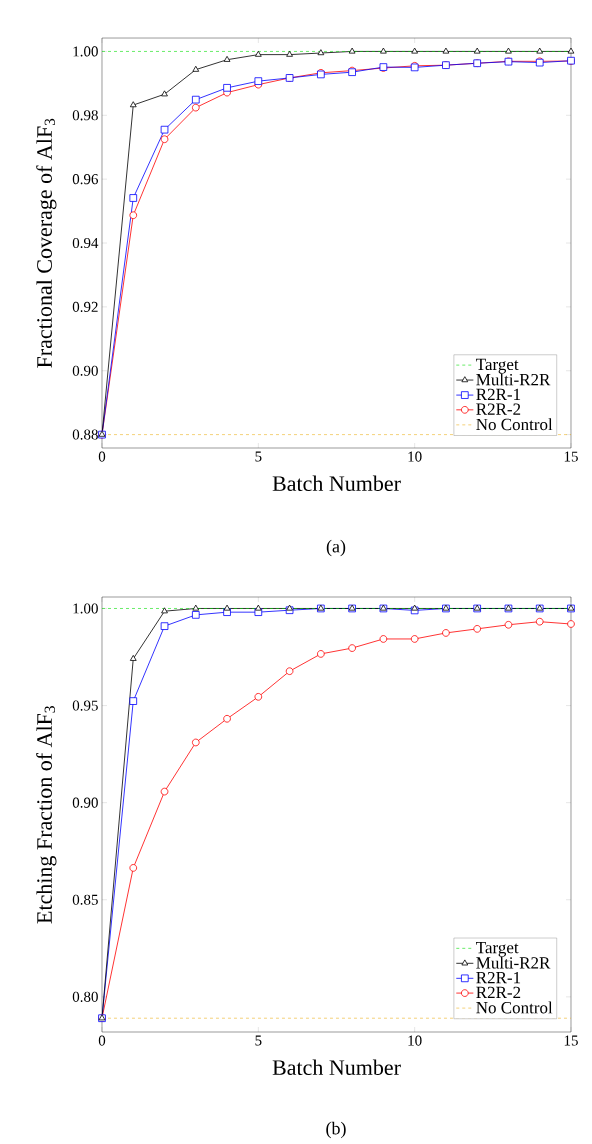 The width and height of the screenshot is (592, 1144). I want to click on y-axis-title: Fractional Coverage of AlF$_{3}$, so click(46, 243).